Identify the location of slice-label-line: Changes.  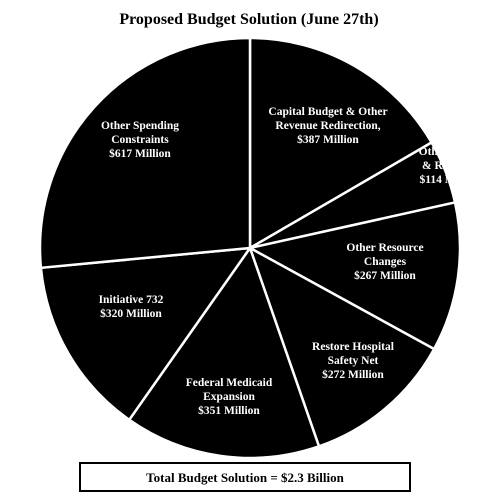
(385, 262).